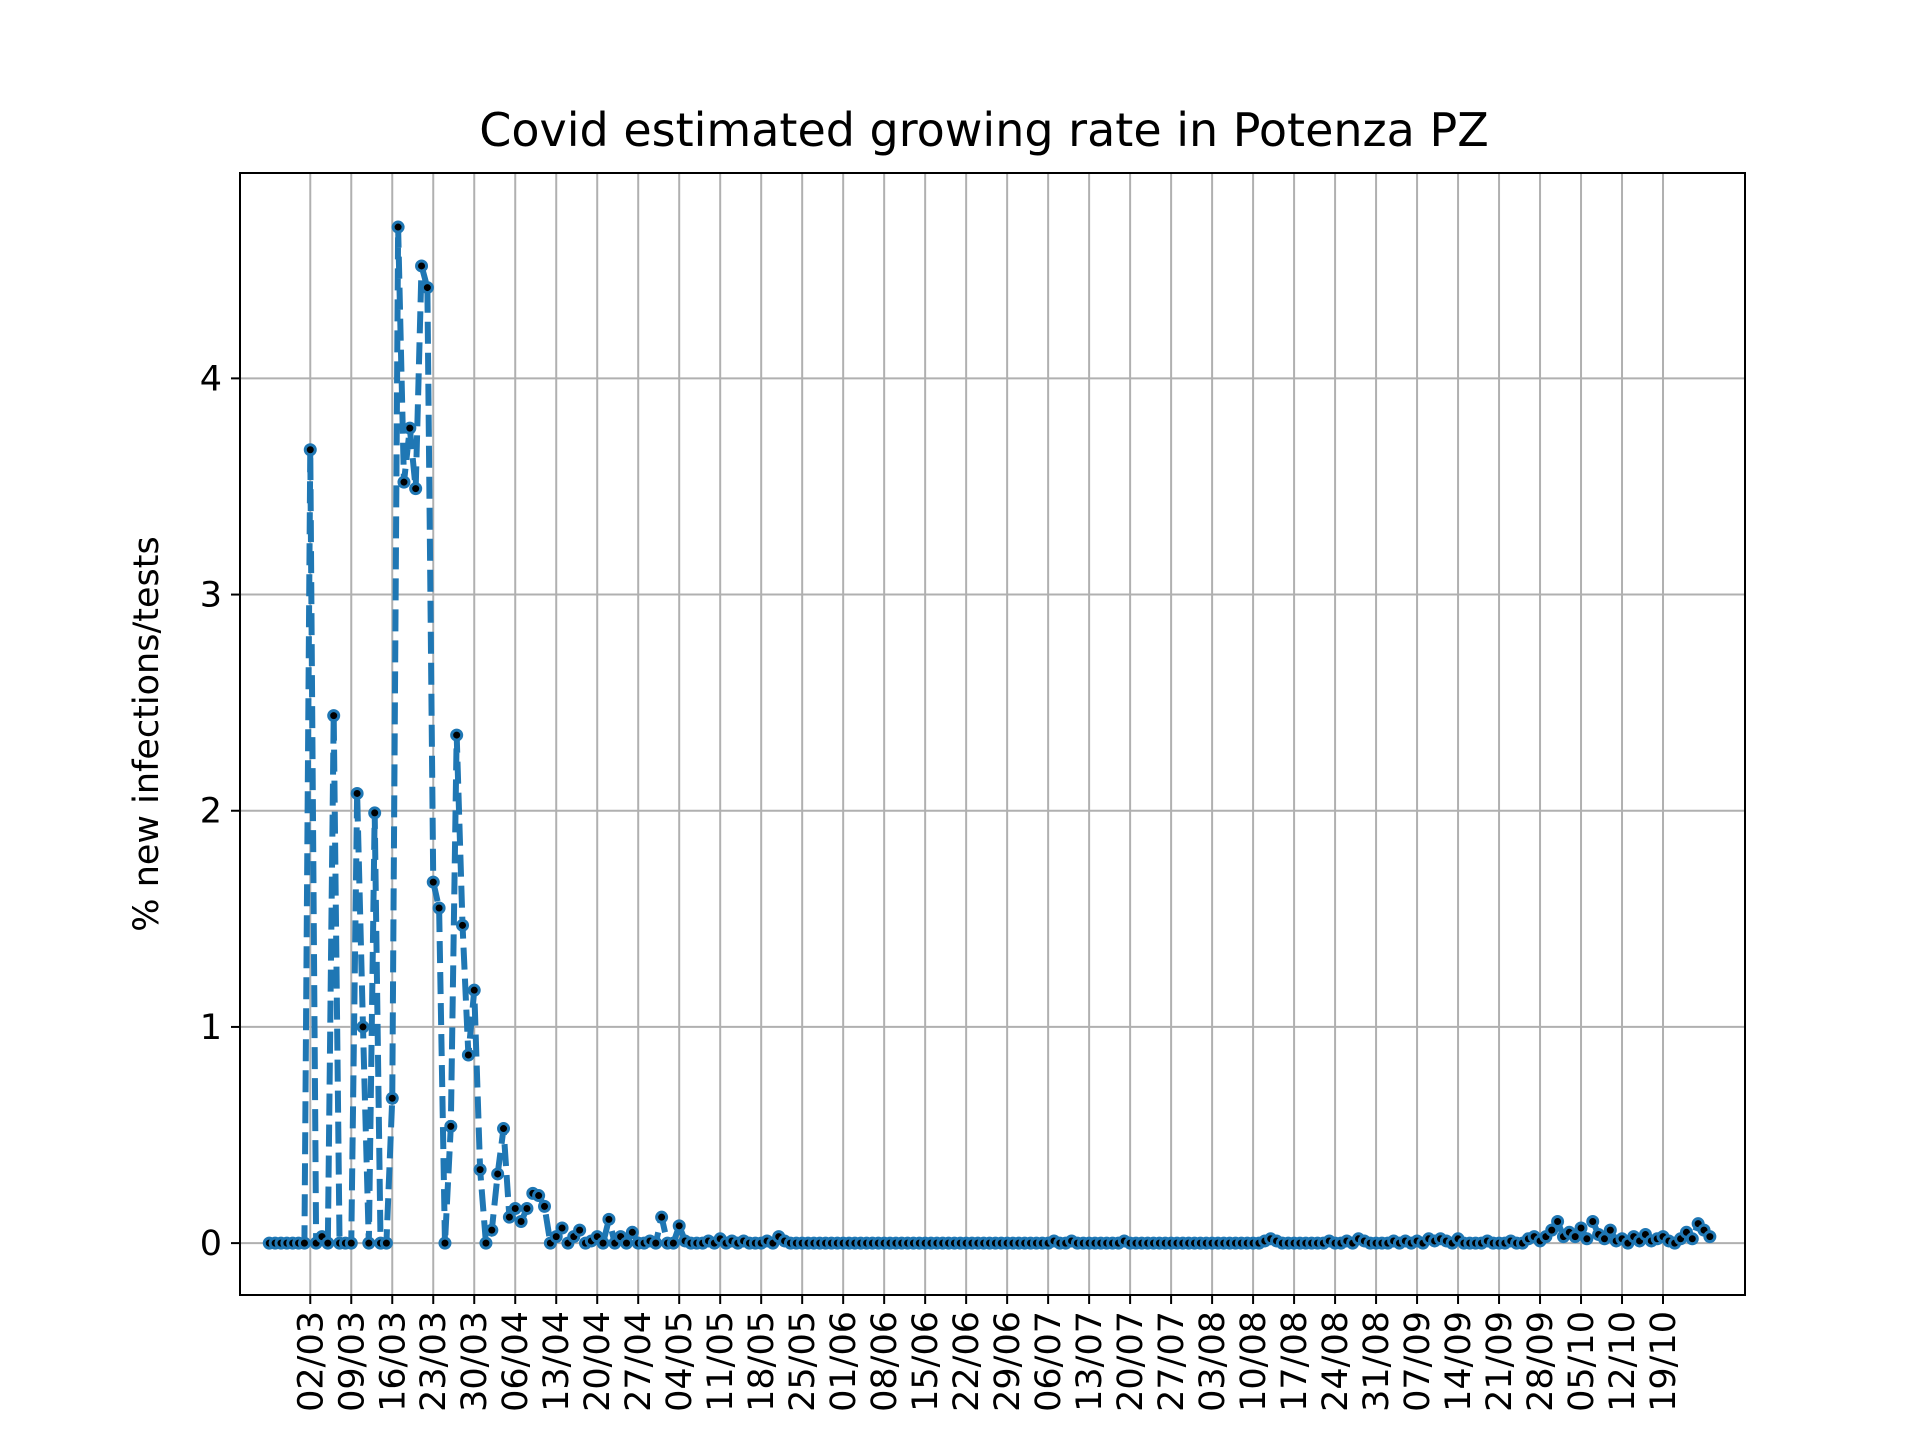 This screenshot has height=1440, width=1920. What do you see at coordinates (1582, 1361) in the screenshot?
I see `x-tick-label: 05/10` at bounding box center [1582, 1361].